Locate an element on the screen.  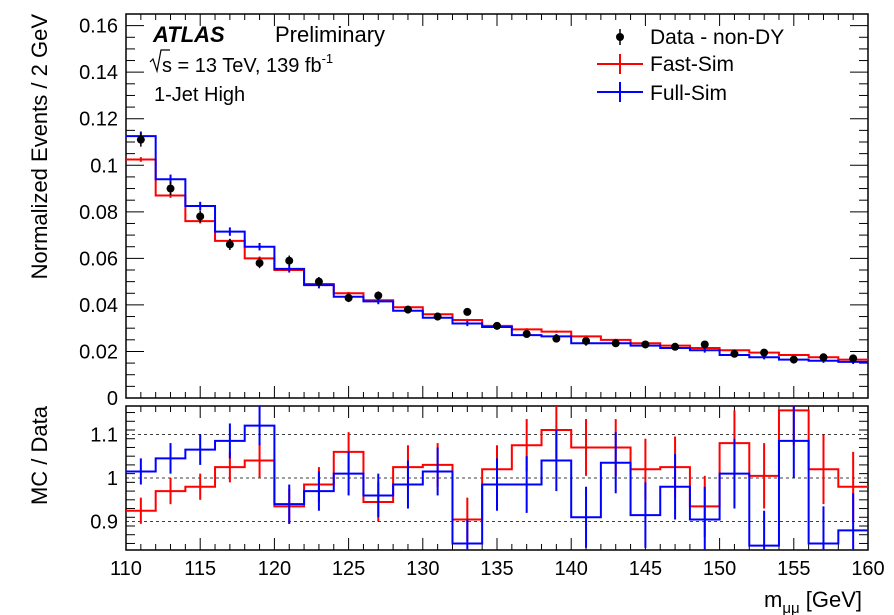
ratio-y-tick-label: 0.9 is located at coordinates (104, 523).